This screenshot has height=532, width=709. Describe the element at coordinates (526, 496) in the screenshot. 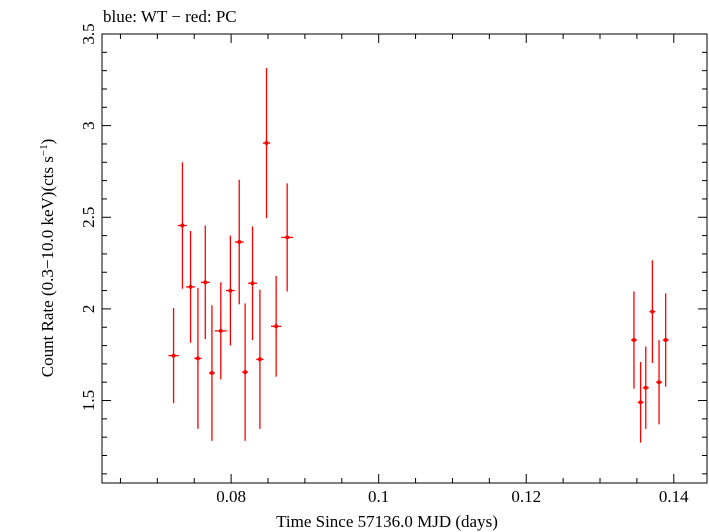

I see `x-tick-label: 0.12` at that location.